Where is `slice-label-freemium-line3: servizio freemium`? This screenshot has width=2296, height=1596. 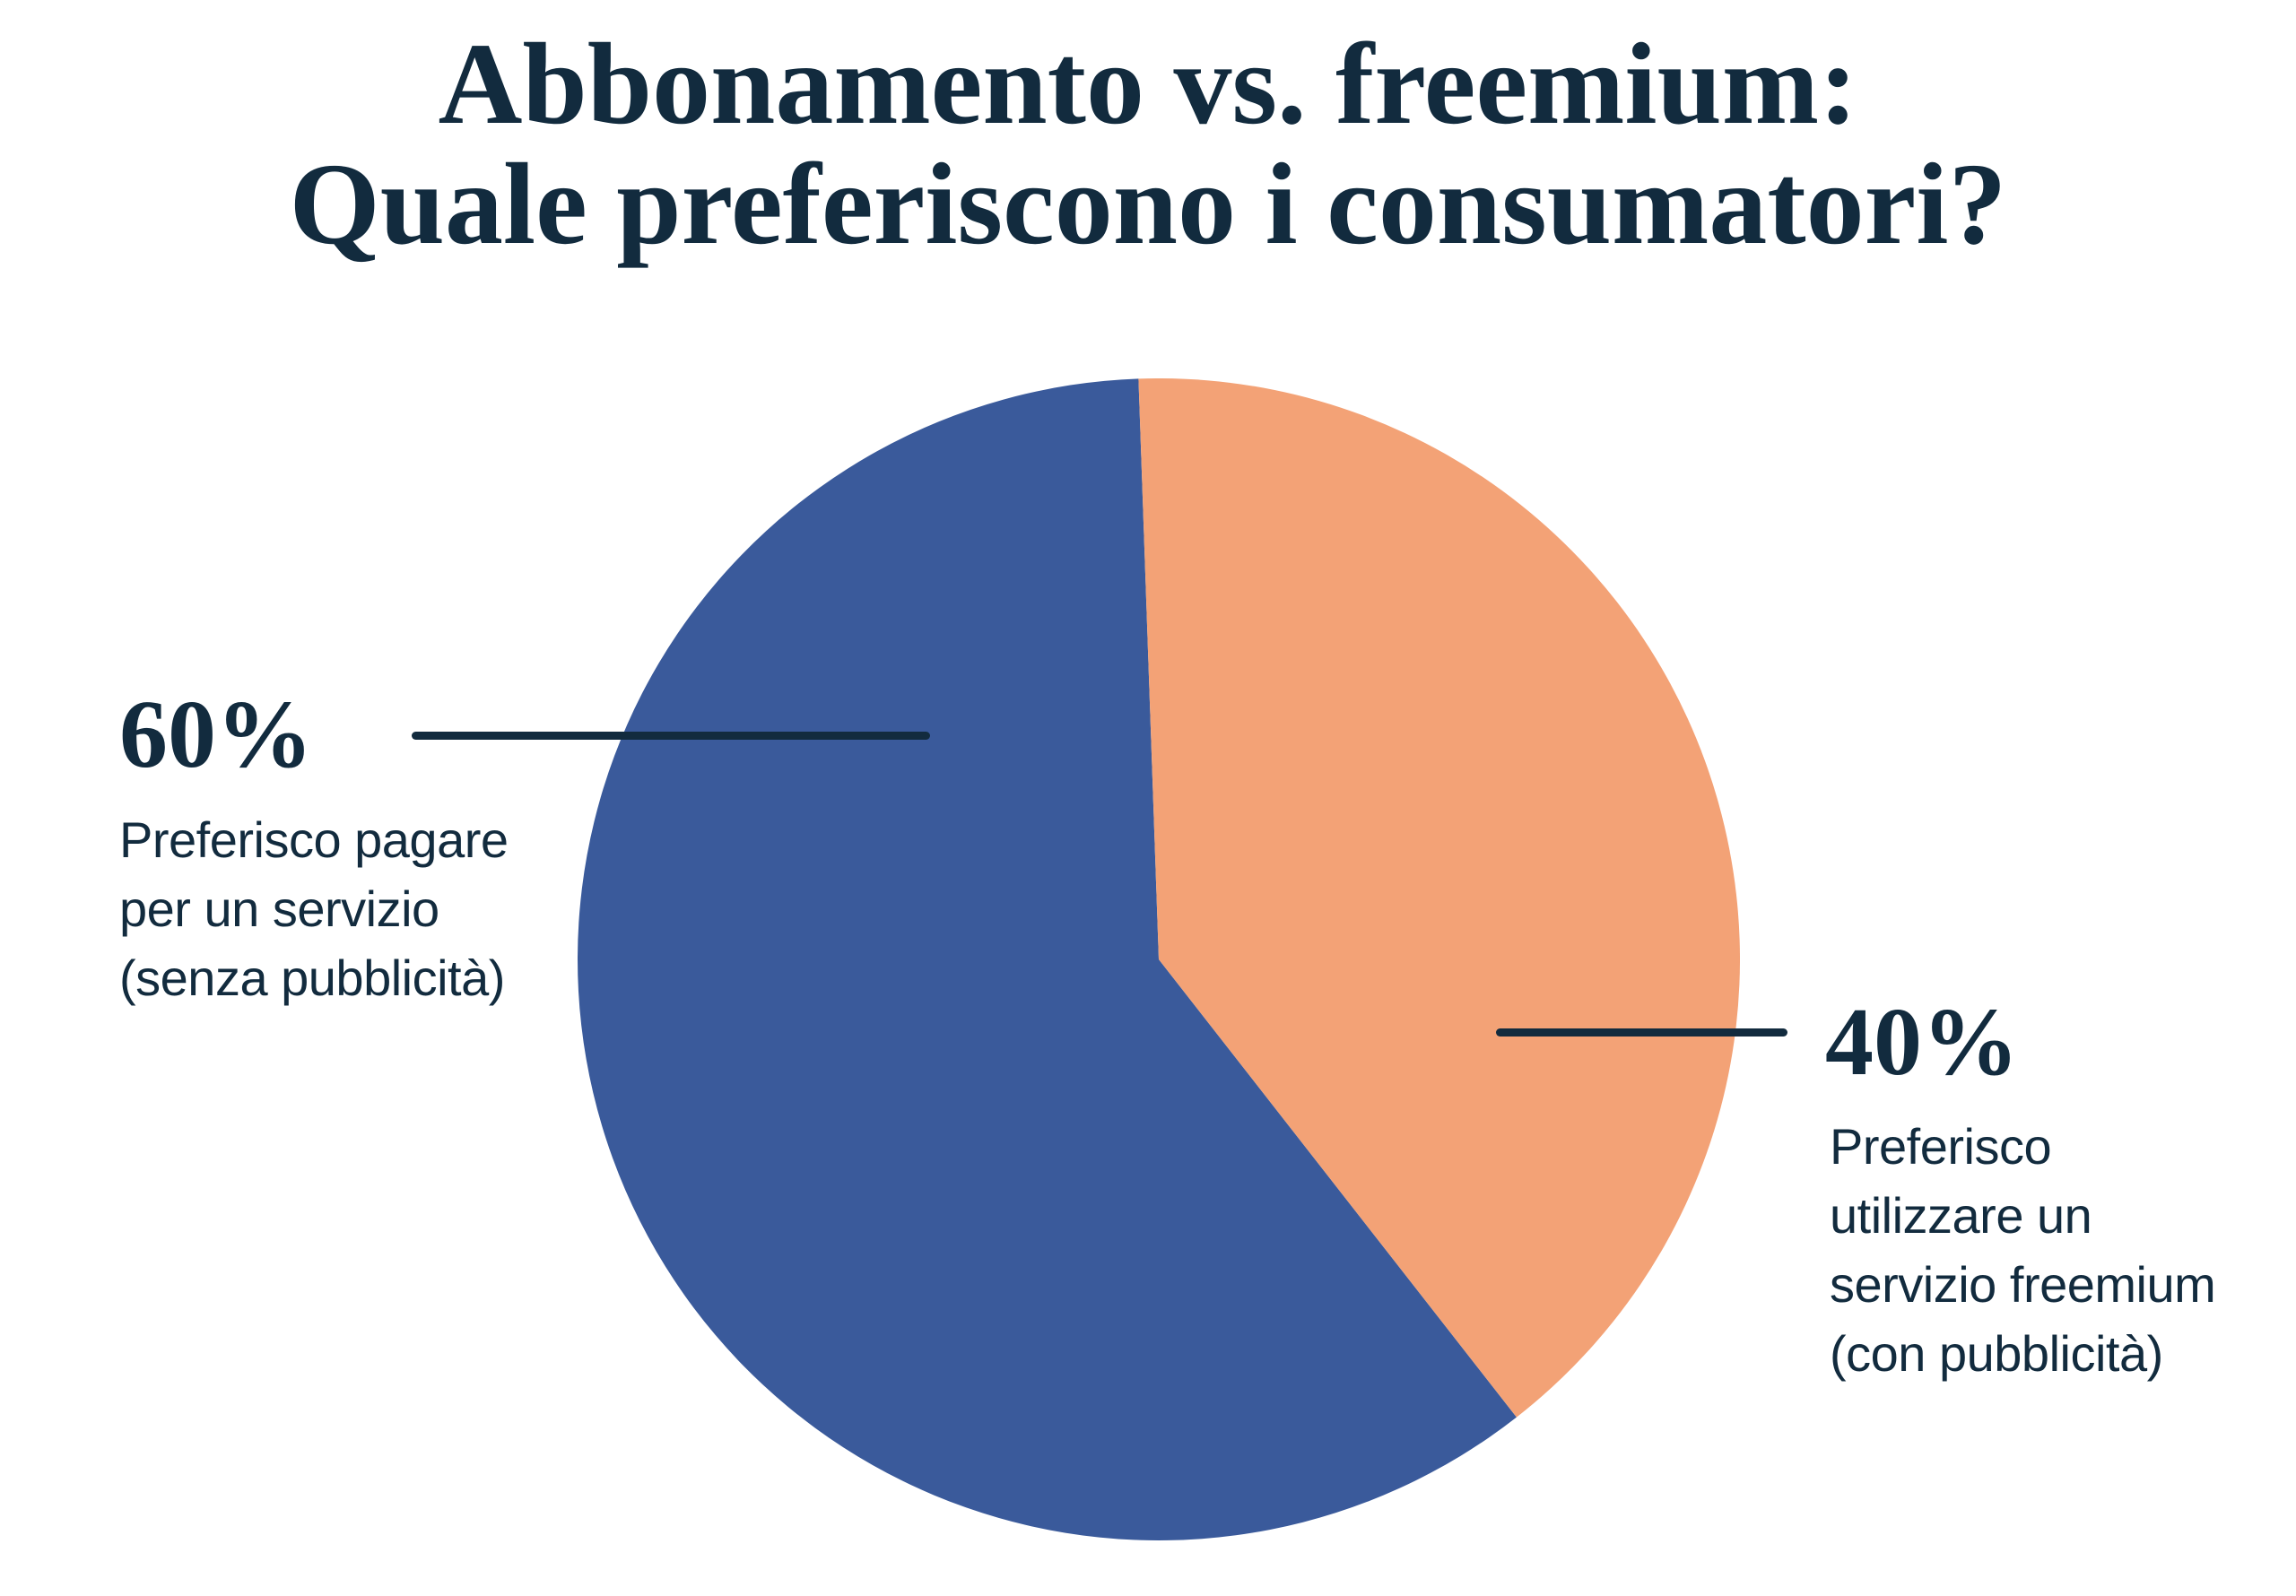 slice-label-freemium-line3: servizio freemium is located at coordinates (2023, 1284).